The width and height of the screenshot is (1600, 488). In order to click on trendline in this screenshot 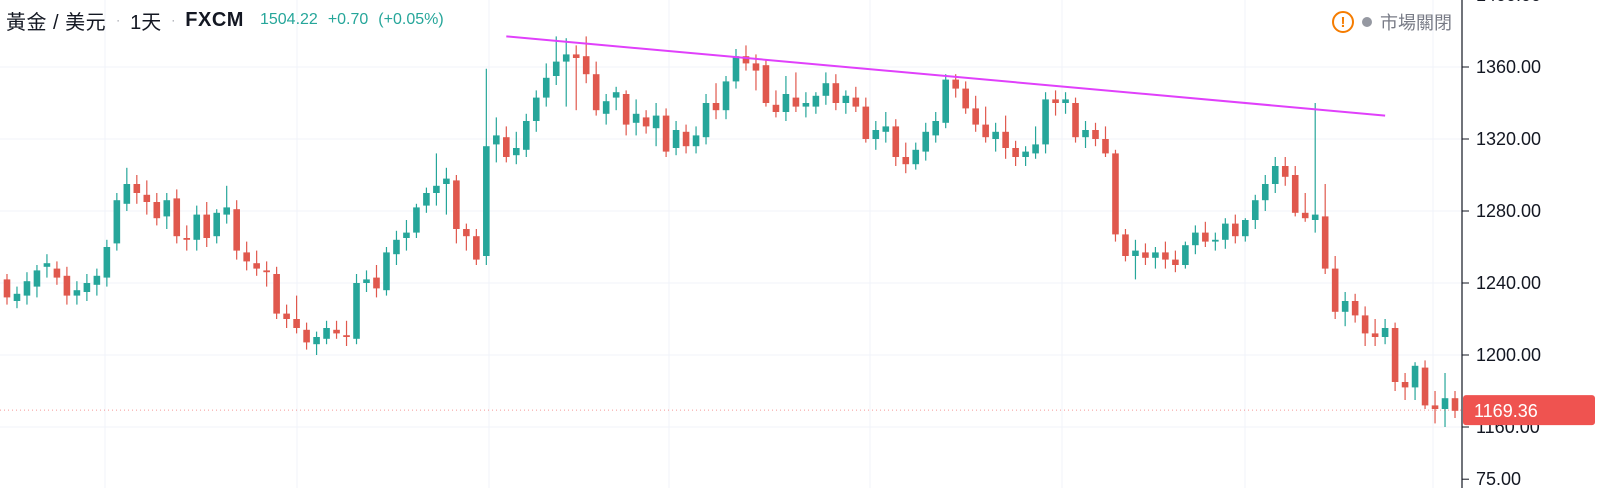, I will do `click(946, 76)`.